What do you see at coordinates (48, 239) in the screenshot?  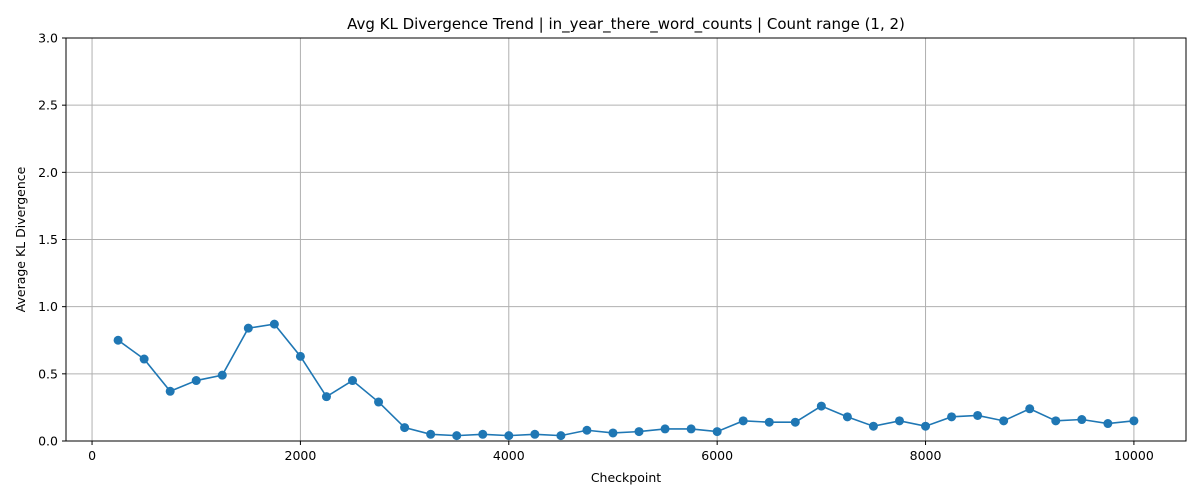 I see `y-tick-label: 1.5` at bounding box center [48, 239].